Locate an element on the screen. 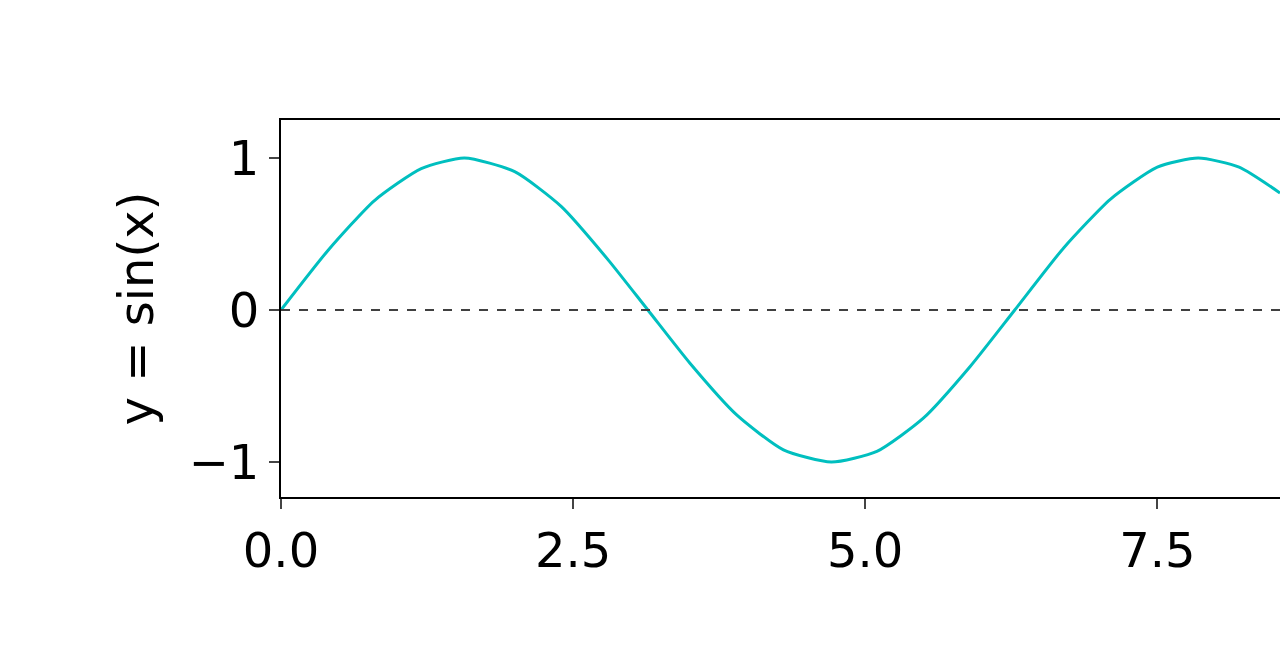 This screenshot has height=670, width=1280. y-tick-label: −1 is located at coordinates (224, 461).